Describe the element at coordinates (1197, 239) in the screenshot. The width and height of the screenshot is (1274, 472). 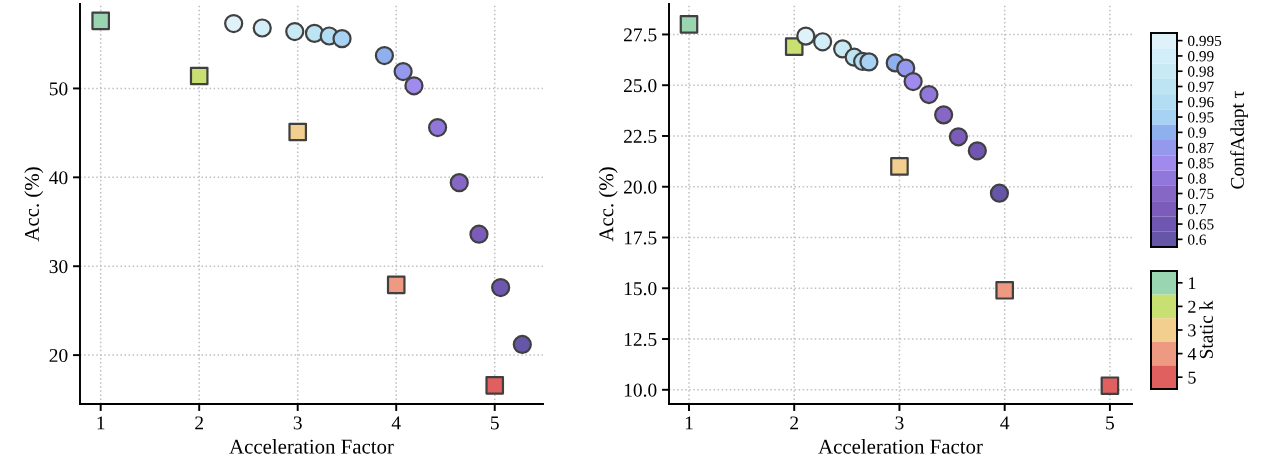
I see `category-label: 0.6` at that location.